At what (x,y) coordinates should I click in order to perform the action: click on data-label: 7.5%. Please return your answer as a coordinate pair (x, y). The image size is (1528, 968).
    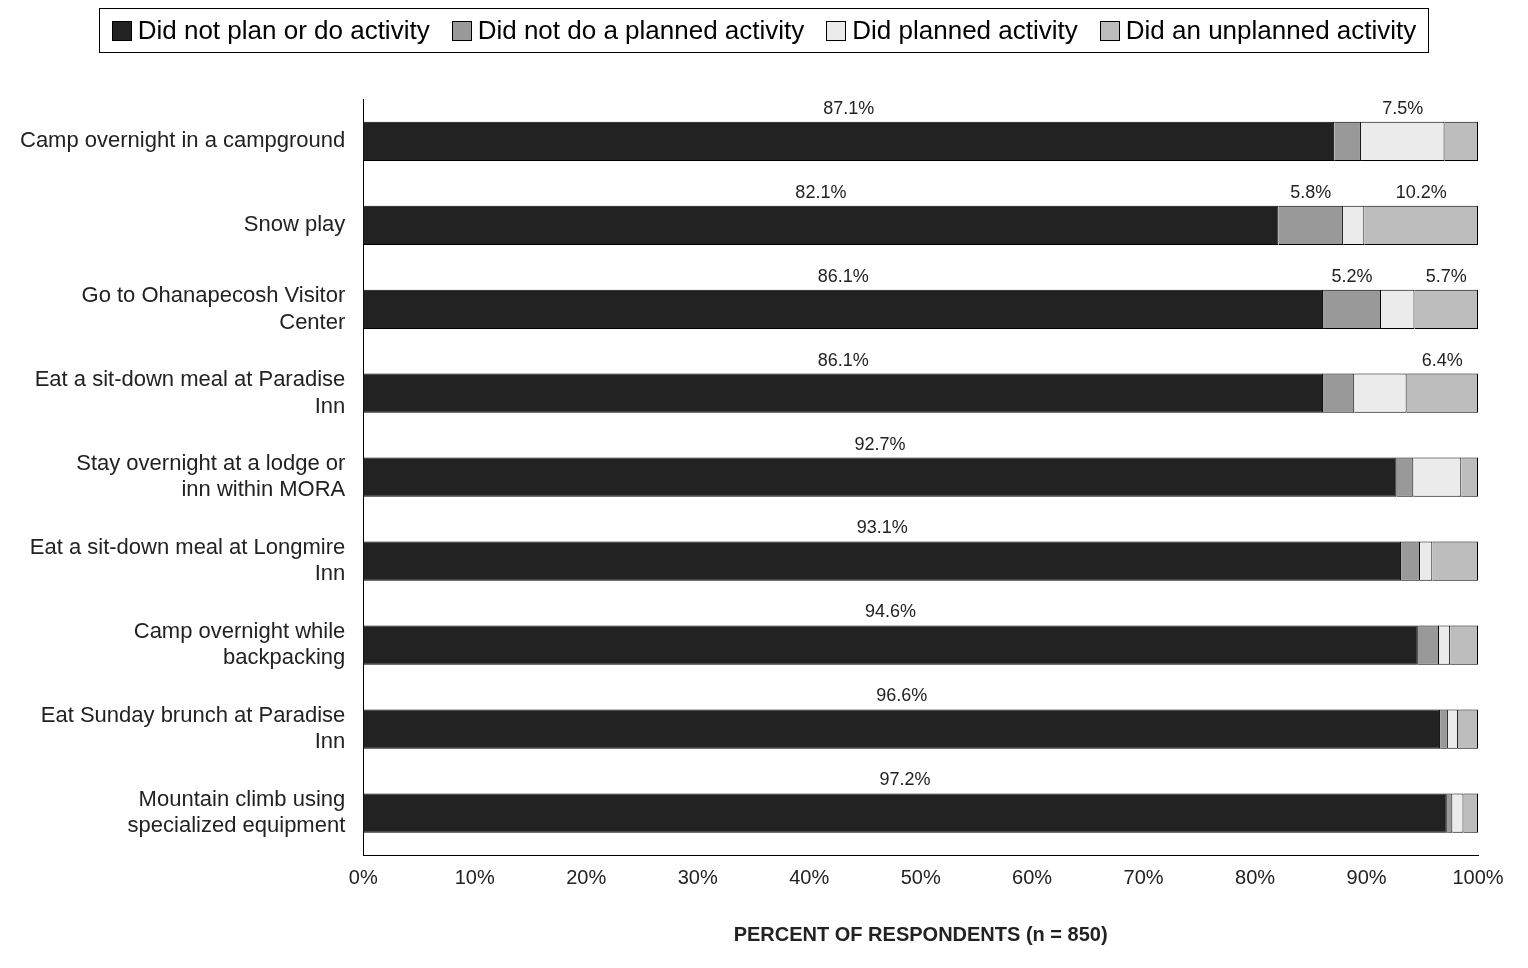
    Looking at the image, I should click on (1403, 107).